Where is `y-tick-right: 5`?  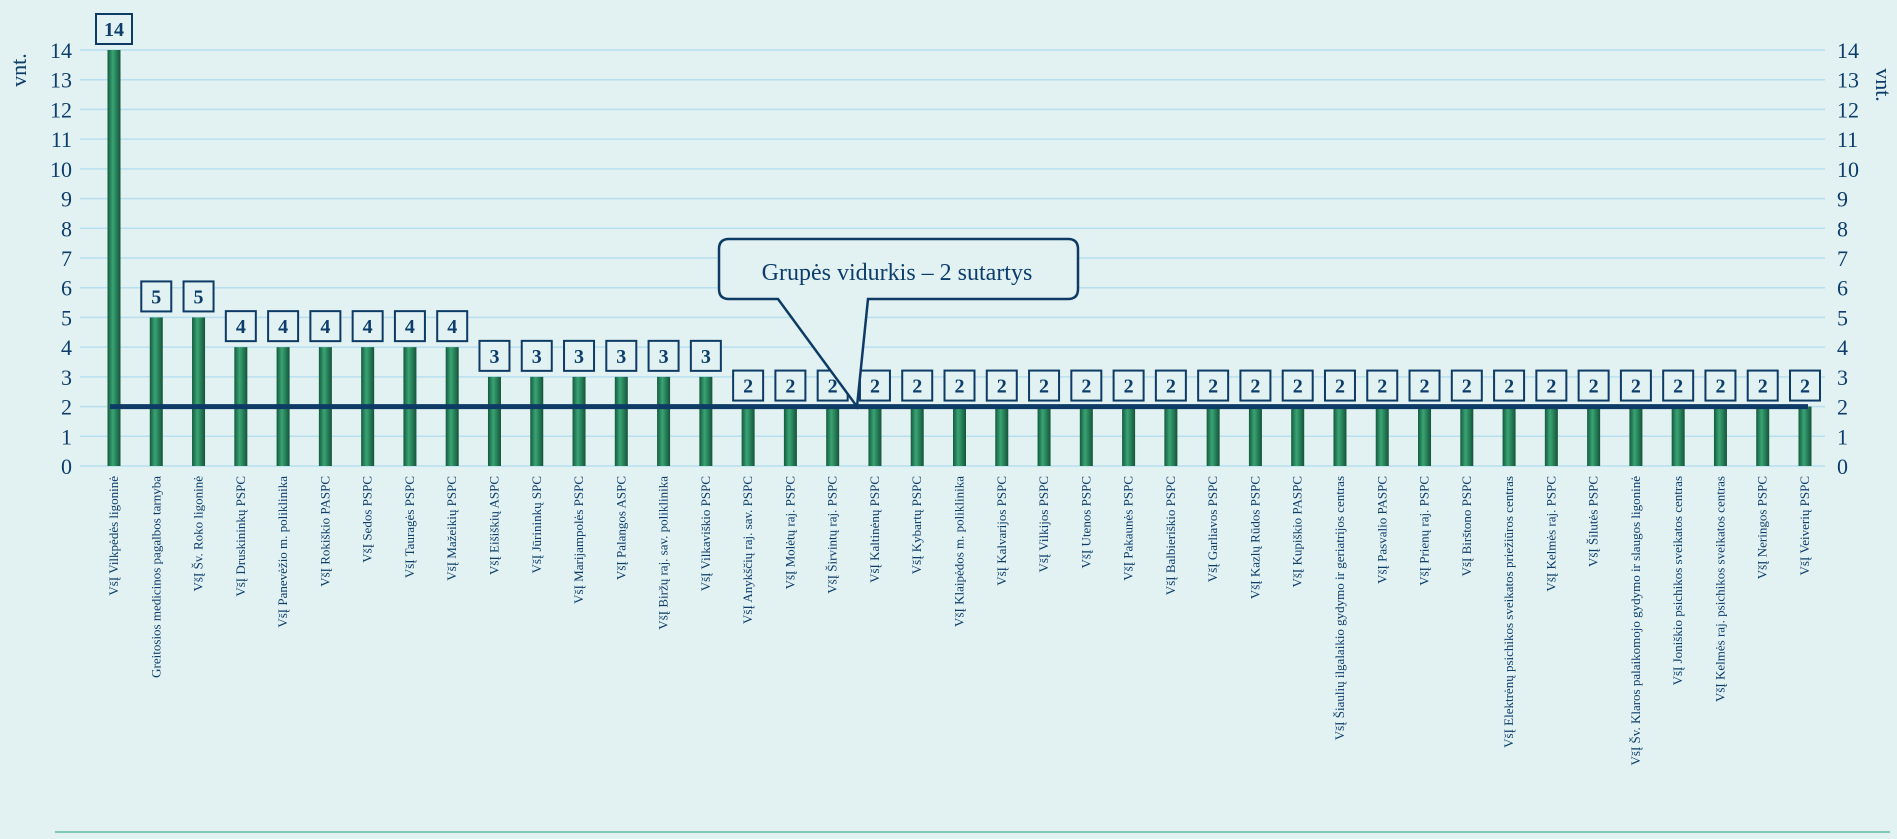 y-tick-right: 5 is located at coordinates (1842, 317).